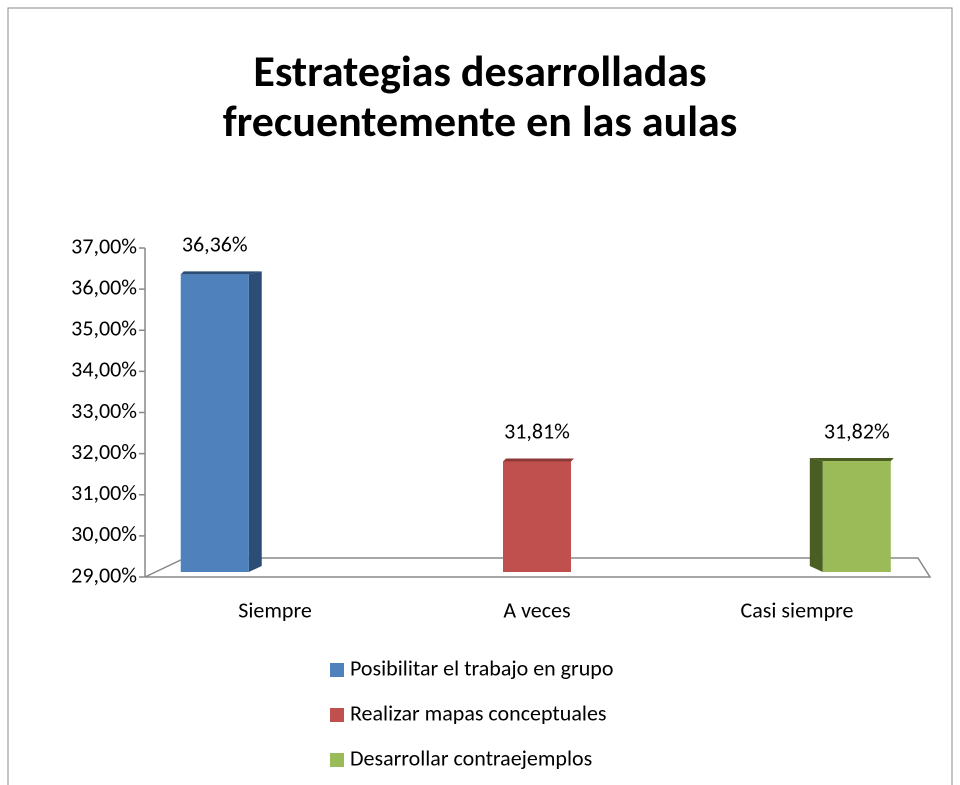 This screenshot has width=960, height=785. Describe the element at coordinates (536, 609) in the screenshot. I see `x-tick-label: A veces` at that location.